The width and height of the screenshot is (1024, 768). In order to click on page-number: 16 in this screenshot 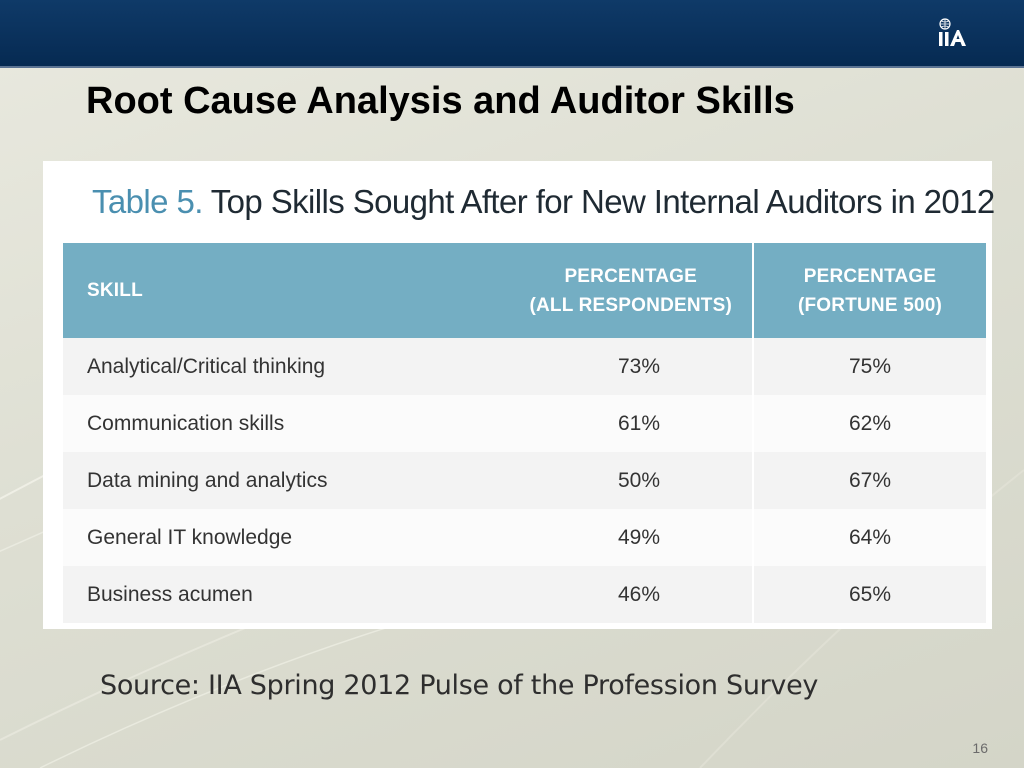, I will do `click(980, 748)`.